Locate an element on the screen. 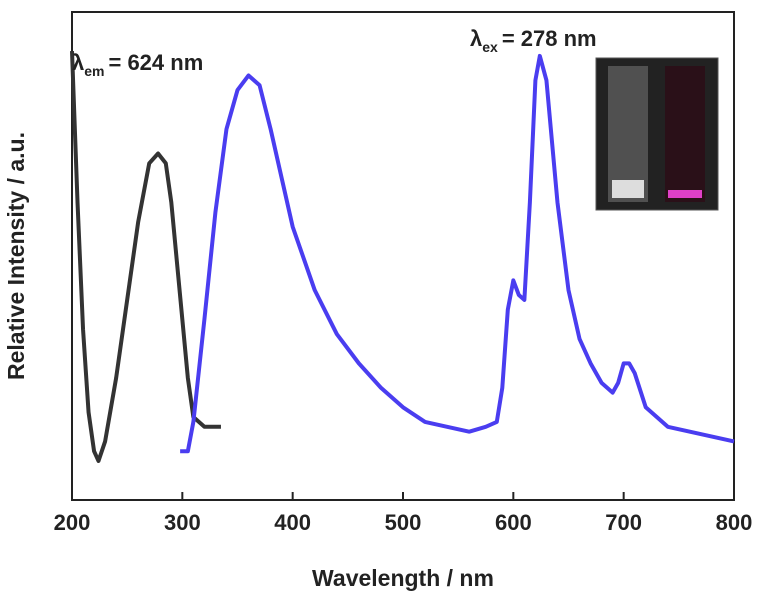  x-tick-label: 300 is located at coordinates (182, 522).